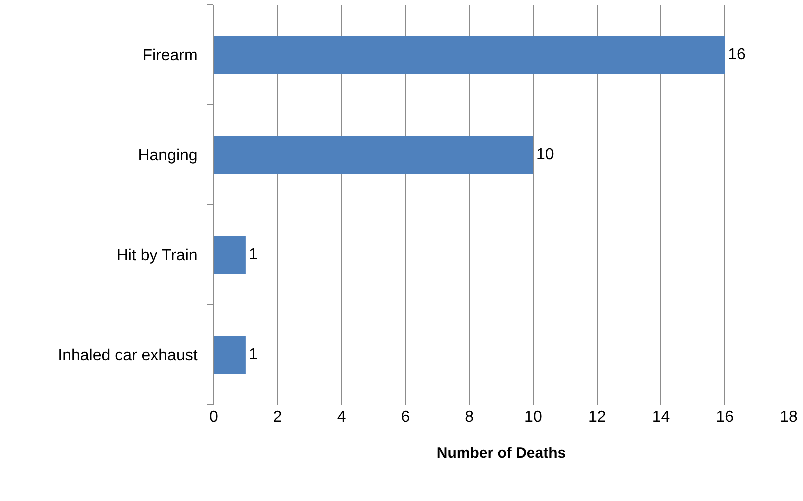  Describe the element at coordinates (341, 417) in the screenshot. I see `x-tick-label: 4` at that location.